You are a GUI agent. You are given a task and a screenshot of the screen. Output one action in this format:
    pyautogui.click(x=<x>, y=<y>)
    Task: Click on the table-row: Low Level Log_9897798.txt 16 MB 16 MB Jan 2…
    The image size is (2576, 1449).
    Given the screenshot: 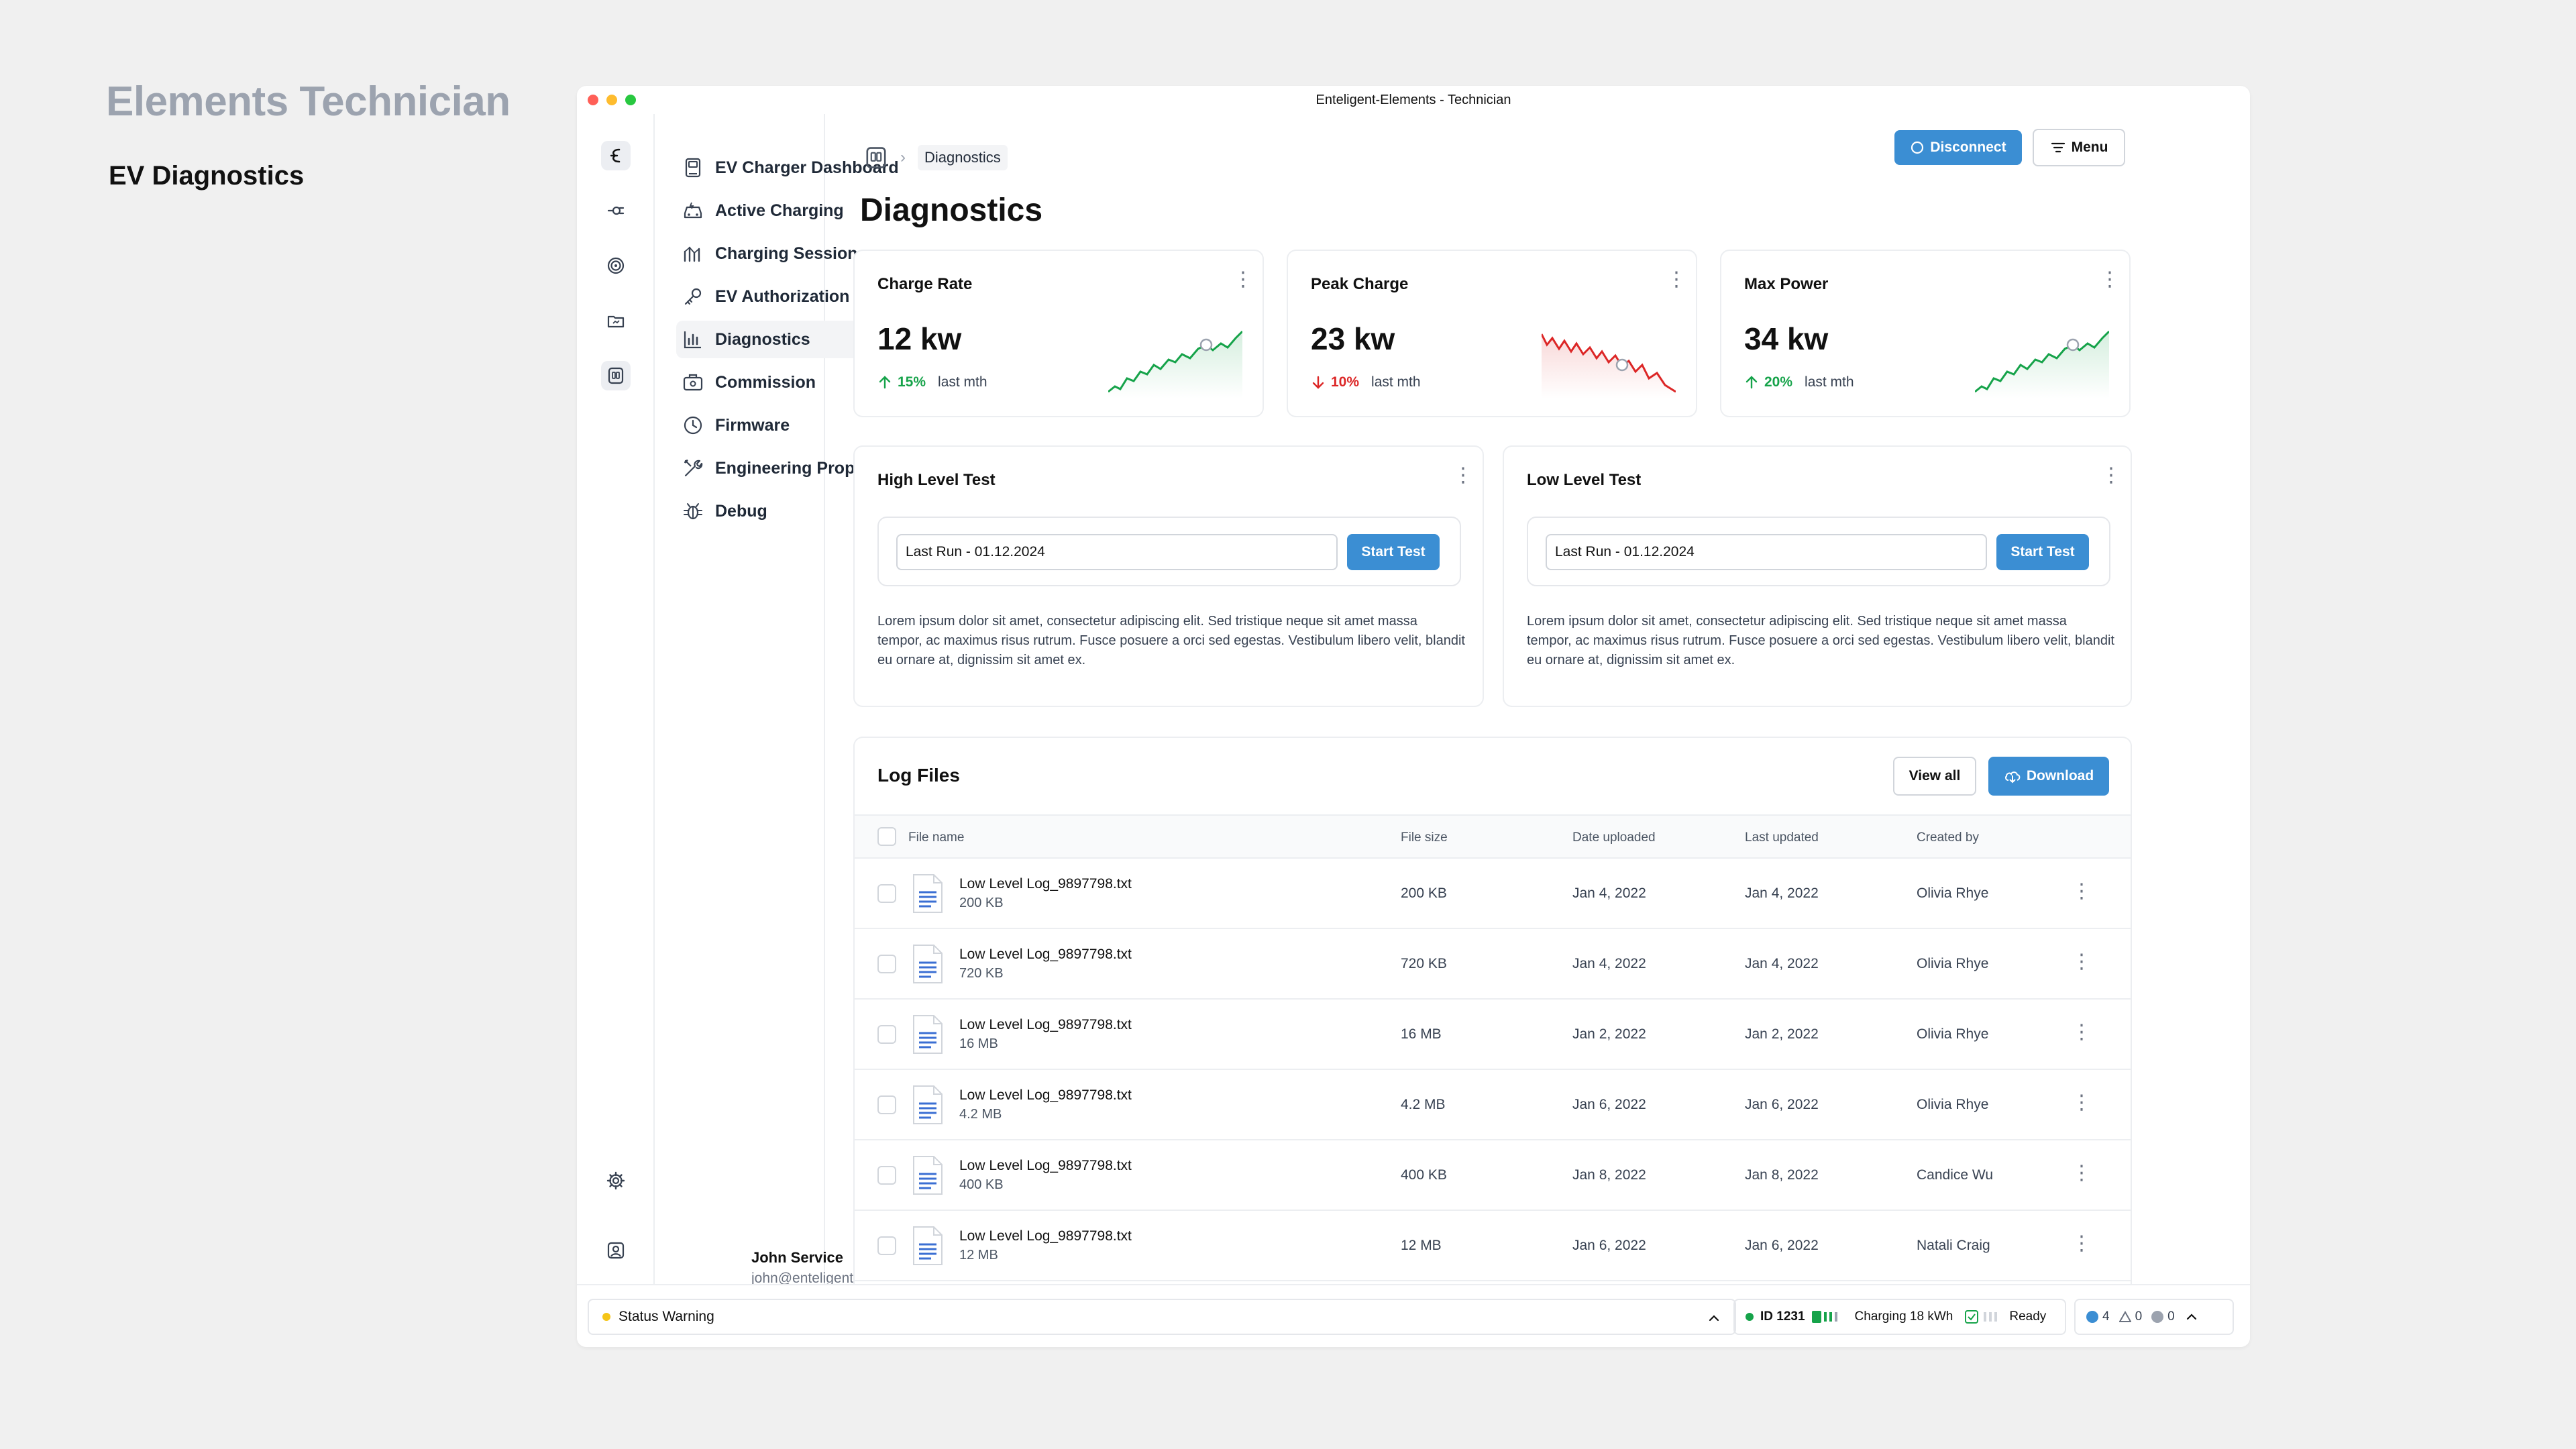 What is the action you would take?
    pyautogui.click(x=1493, y=1035)
    